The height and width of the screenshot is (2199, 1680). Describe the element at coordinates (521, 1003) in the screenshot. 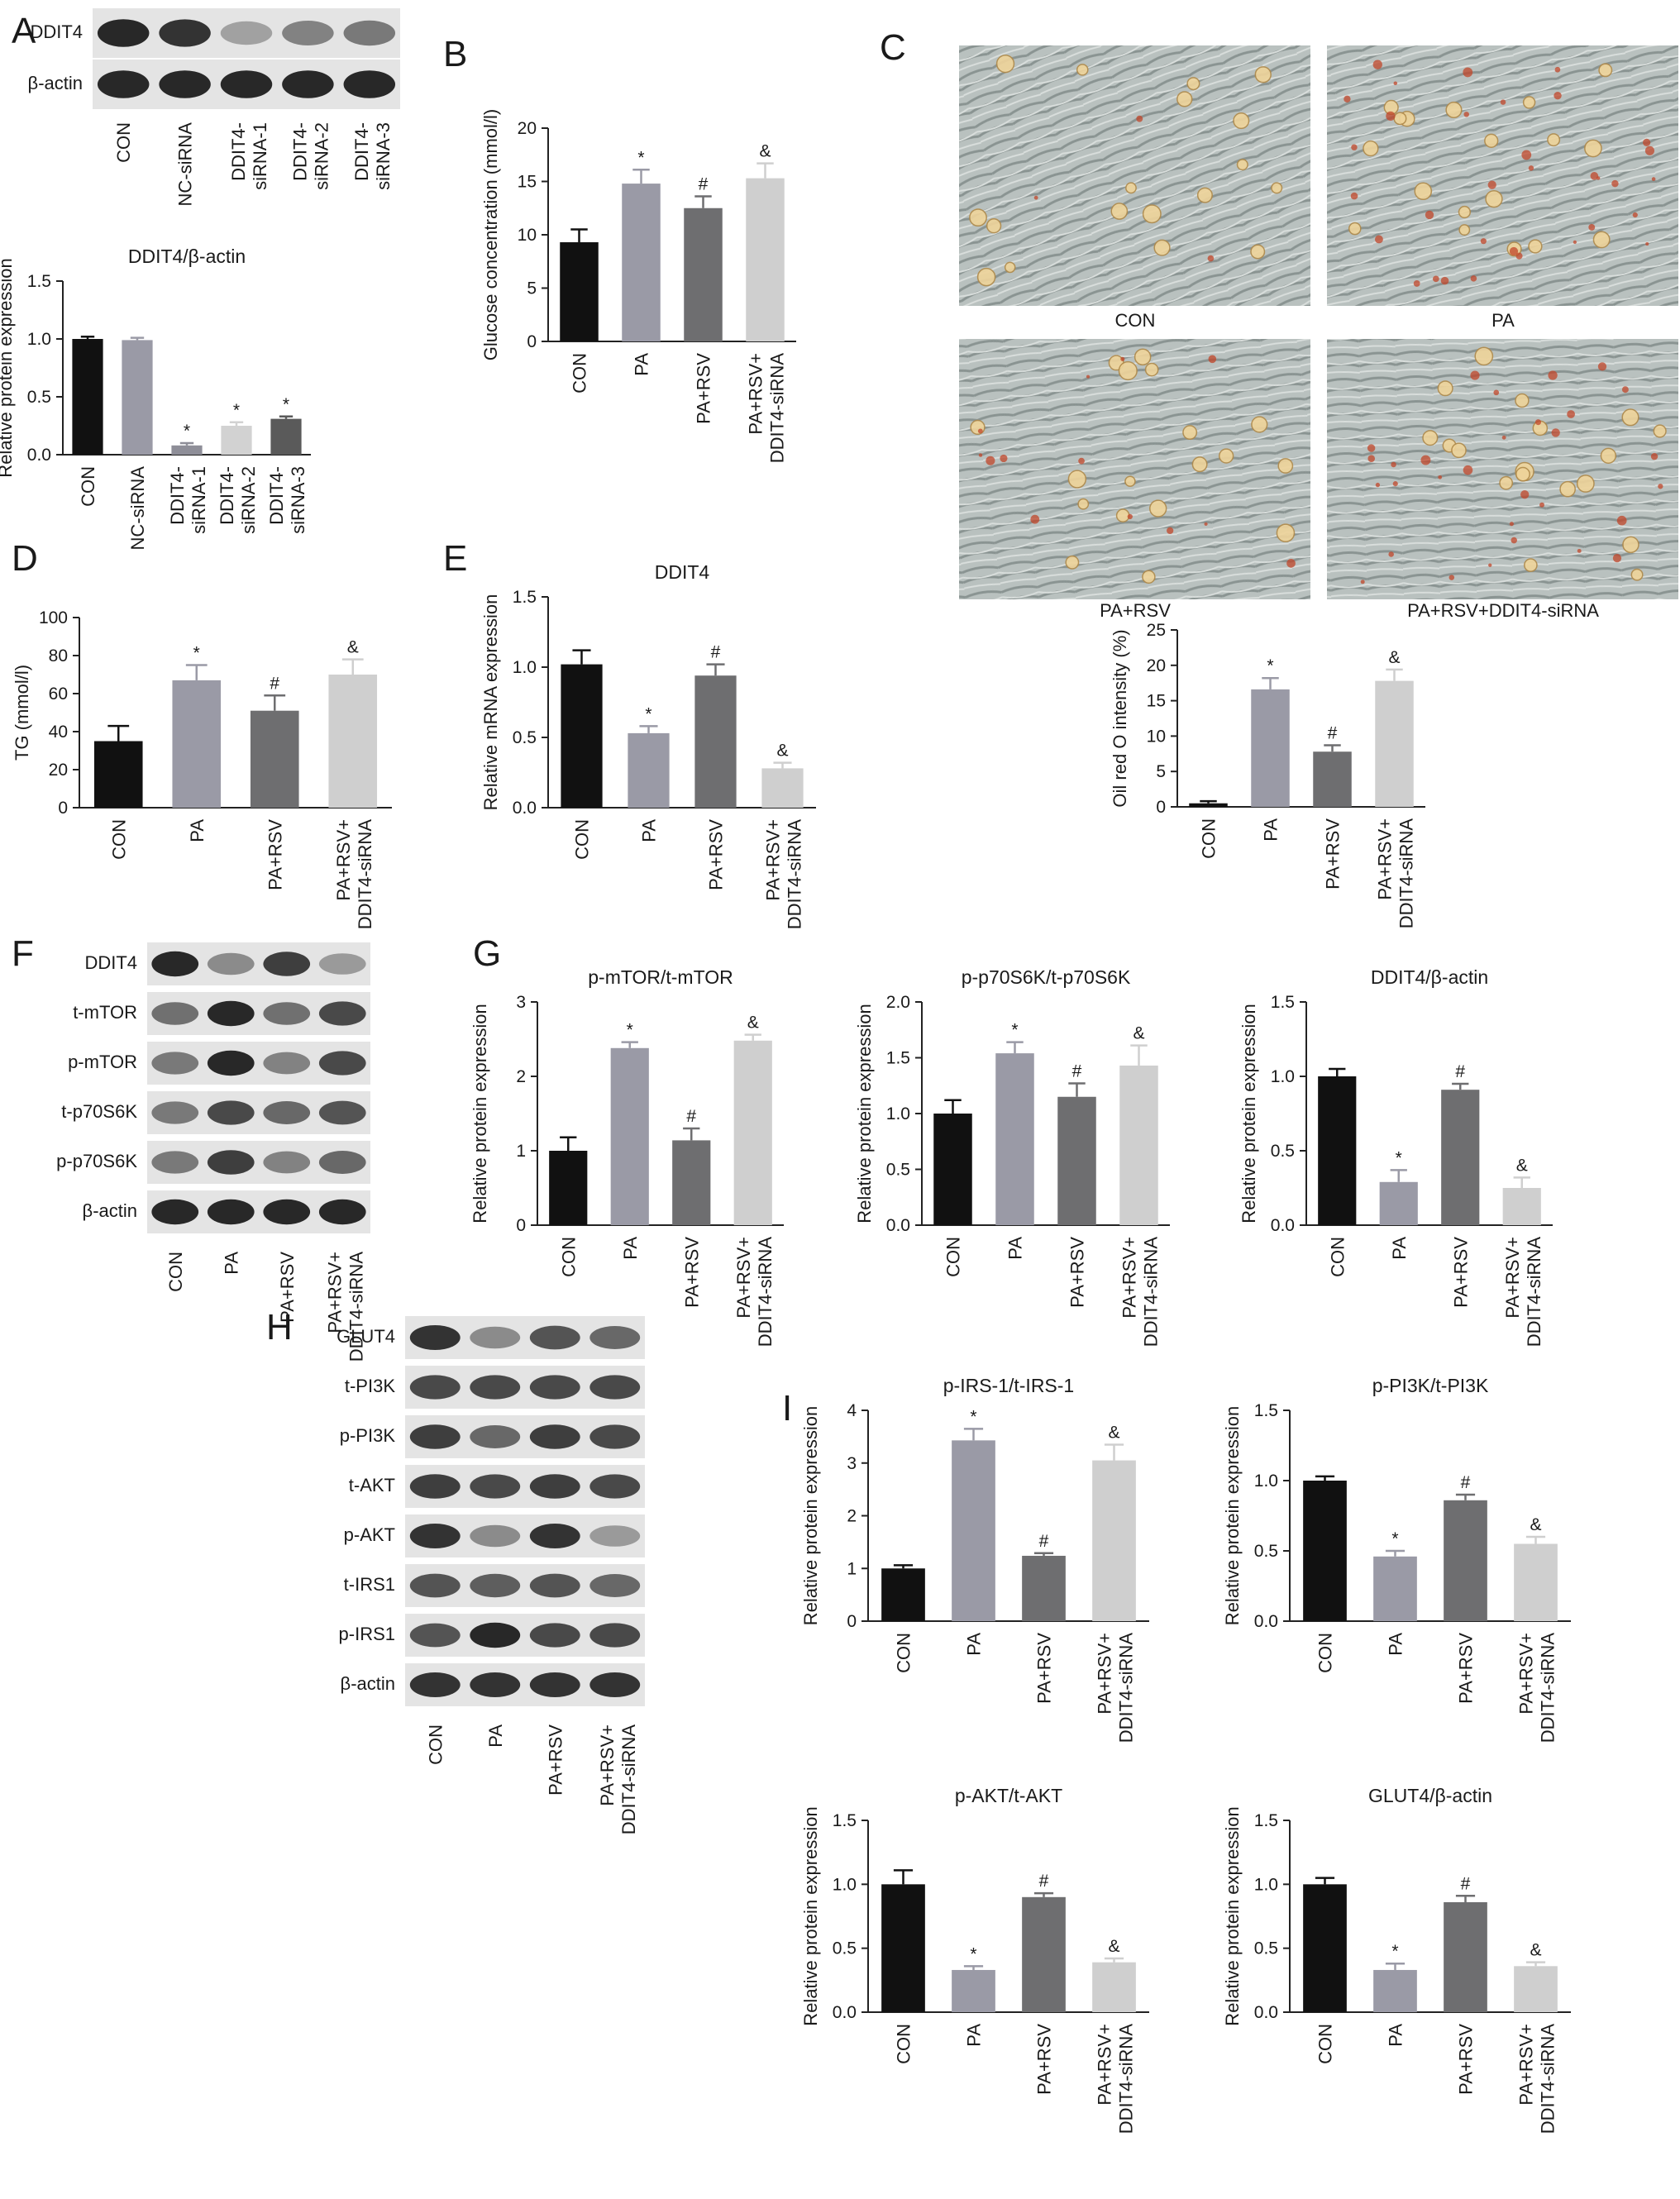

I see `y-tick-label: 3` at that location.